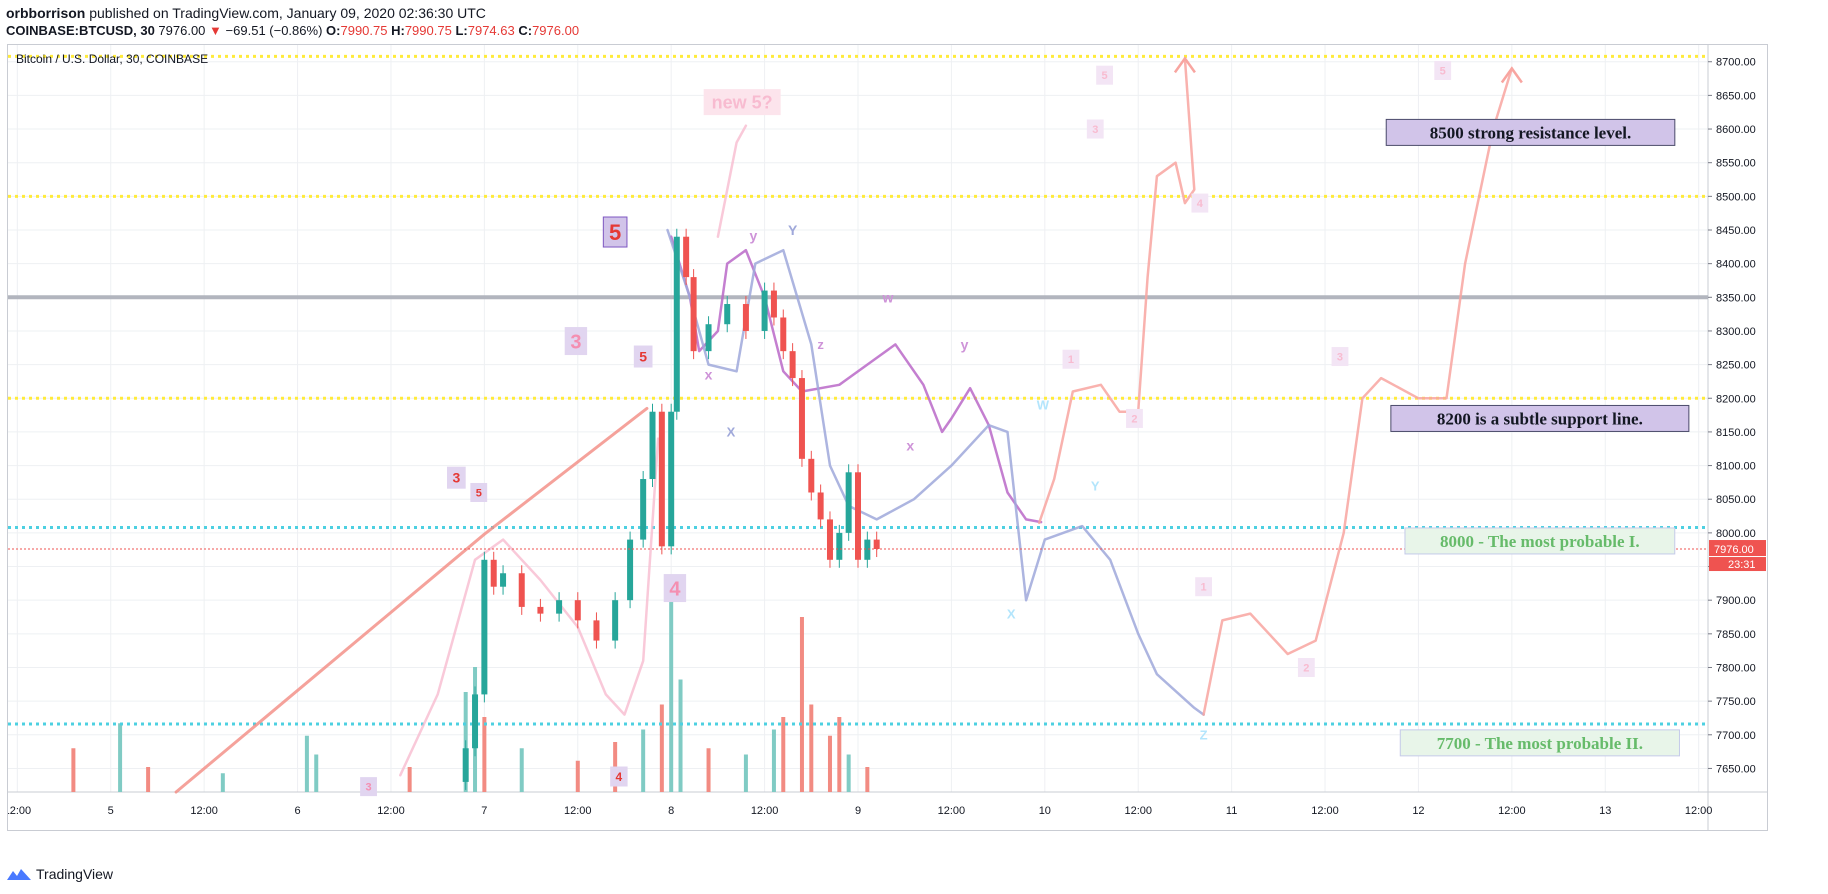 The image size is (1828, 894). What do you see at coordinates (1105, 76) in the screenshot?
I see `wave-label-5-a: 5` at bounding box center [1105, 76].